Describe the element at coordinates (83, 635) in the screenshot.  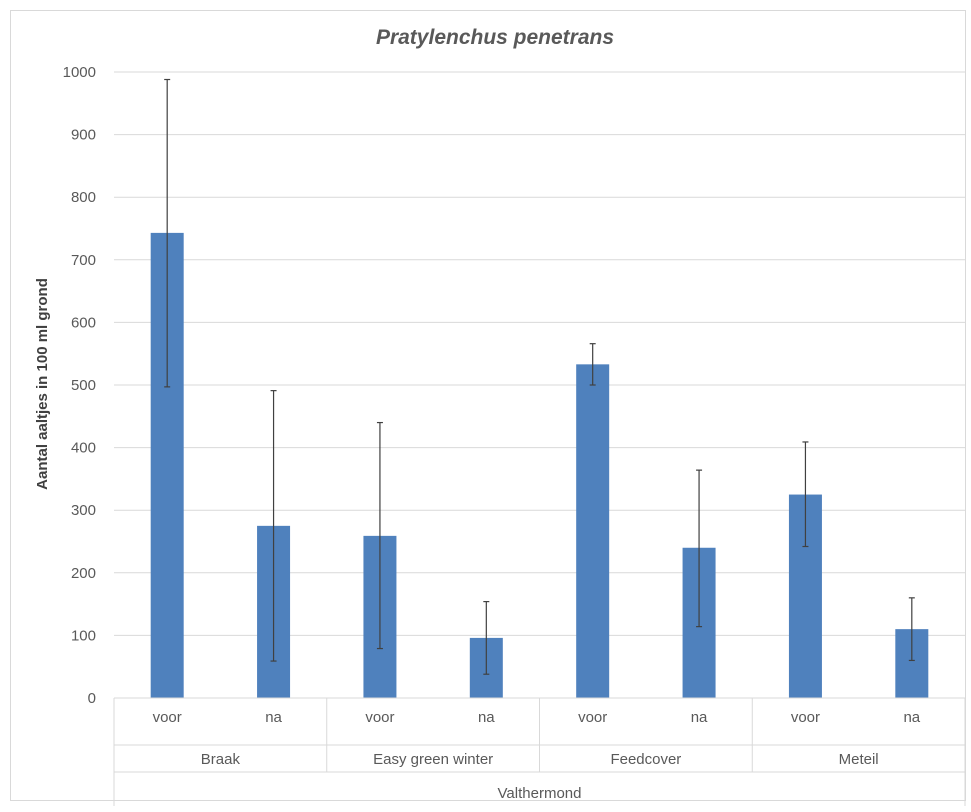
I see `y-tick-label: 100` at that location.